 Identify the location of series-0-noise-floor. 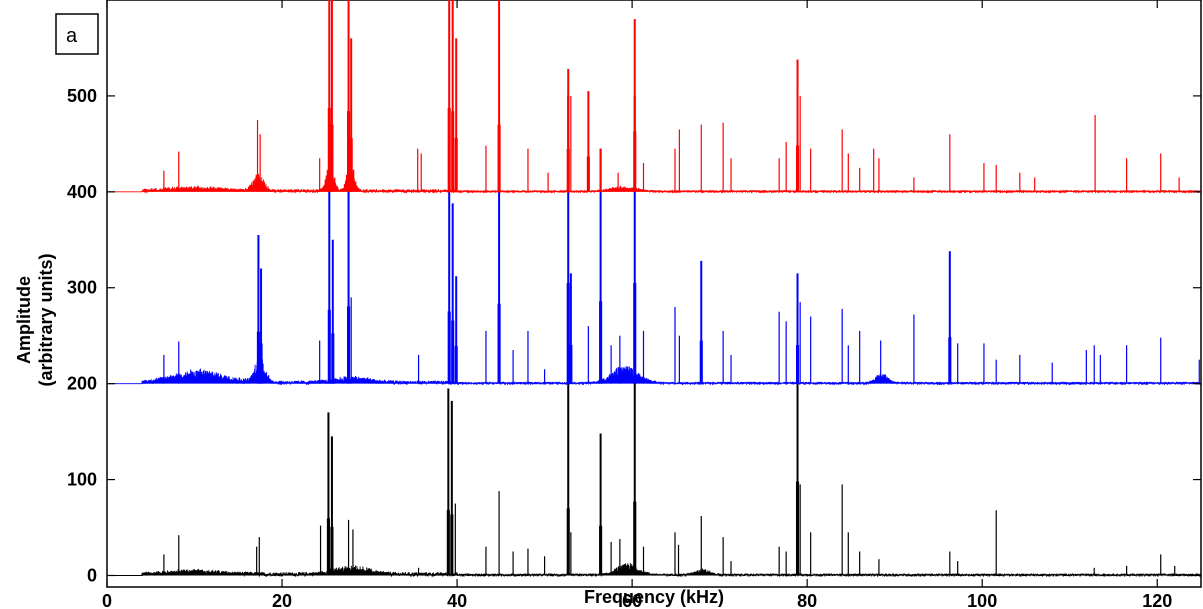
(654, 570).